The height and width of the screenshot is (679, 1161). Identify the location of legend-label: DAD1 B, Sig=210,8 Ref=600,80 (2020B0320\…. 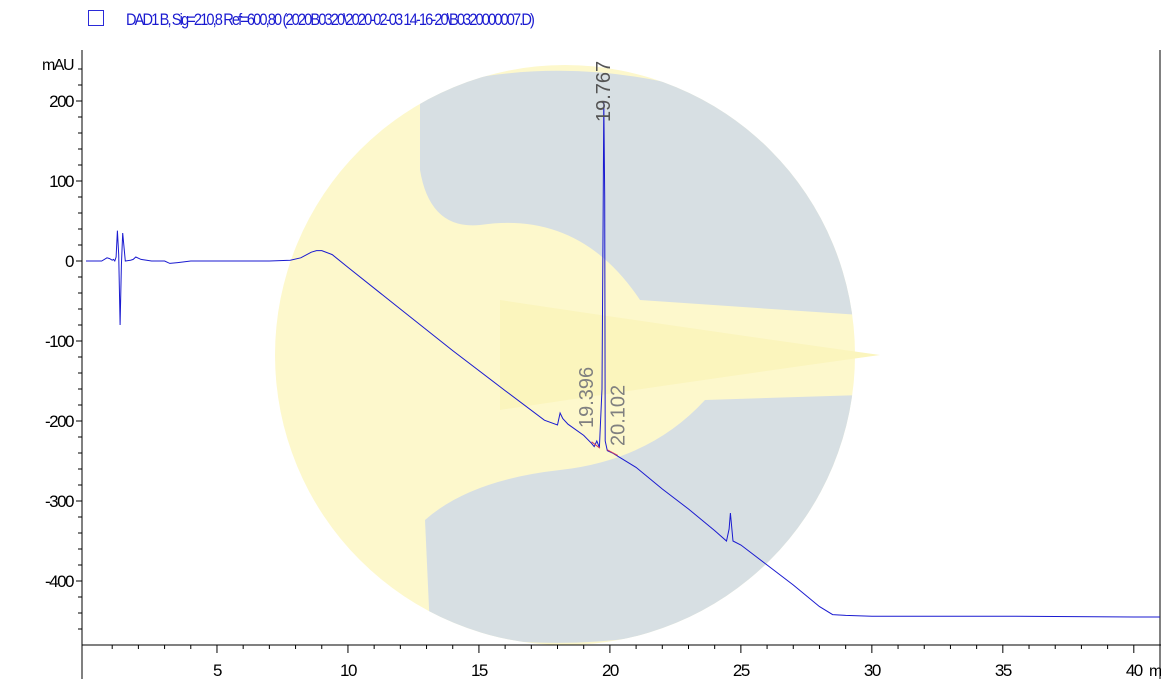
(330, 19).